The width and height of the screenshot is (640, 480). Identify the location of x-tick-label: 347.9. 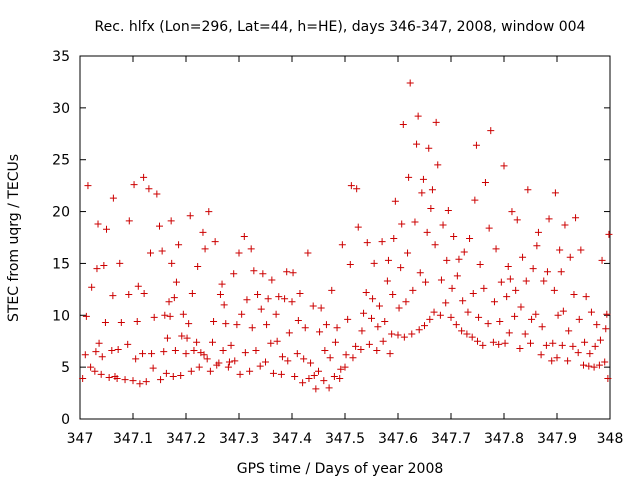
(557, 439).